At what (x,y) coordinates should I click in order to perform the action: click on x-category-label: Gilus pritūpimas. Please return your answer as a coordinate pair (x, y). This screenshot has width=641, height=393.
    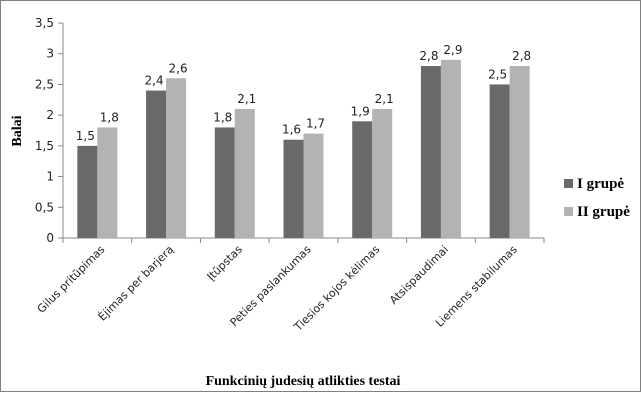
    Looking at the image, I should click on (71, 279).